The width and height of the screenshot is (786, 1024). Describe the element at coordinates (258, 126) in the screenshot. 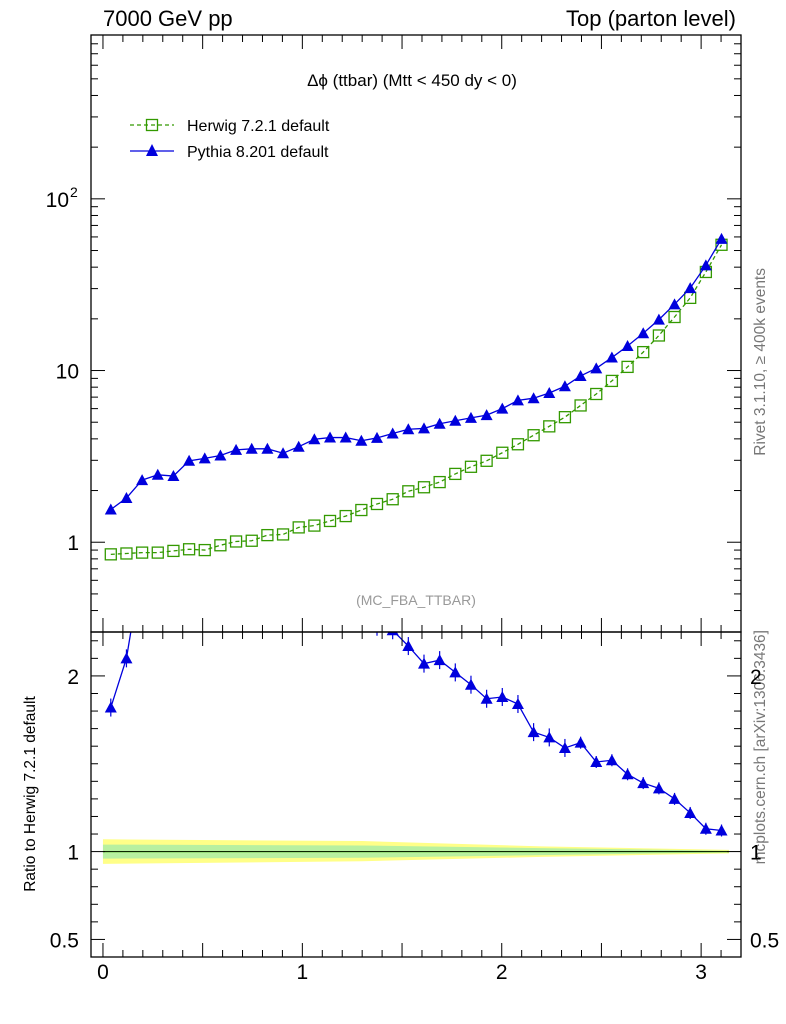

I see `legend-label-herwig: Herwig 7.2.1 default` at that location.